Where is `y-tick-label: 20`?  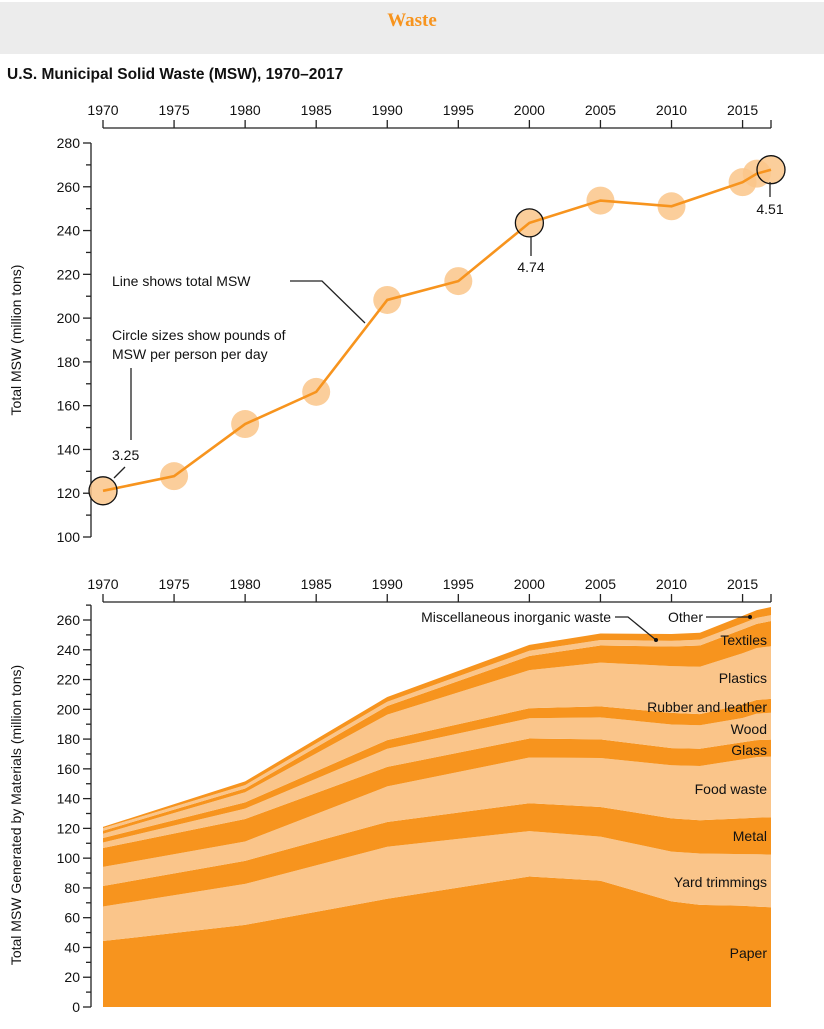 y-tick-label: 20 is located at coordinates (72, 977).